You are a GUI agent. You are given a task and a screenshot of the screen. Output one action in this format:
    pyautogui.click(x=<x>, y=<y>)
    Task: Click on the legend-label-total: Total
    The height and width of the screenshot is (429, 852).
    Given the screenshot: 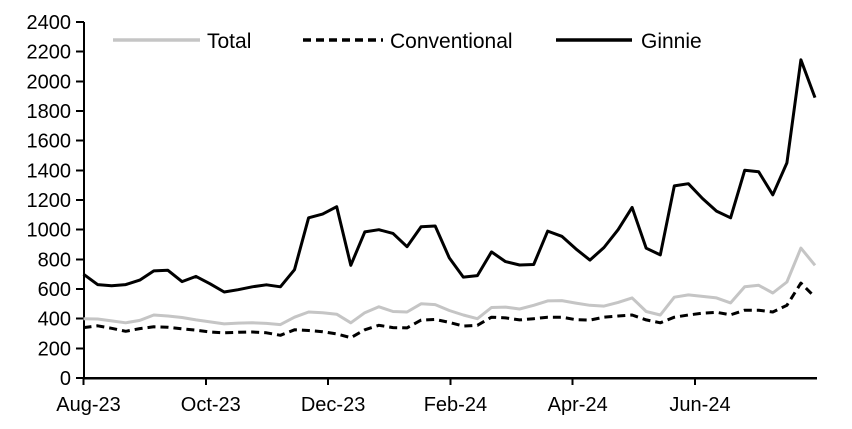 What is the action you would take?
    pyautogui.click(x=229, y=41)
    